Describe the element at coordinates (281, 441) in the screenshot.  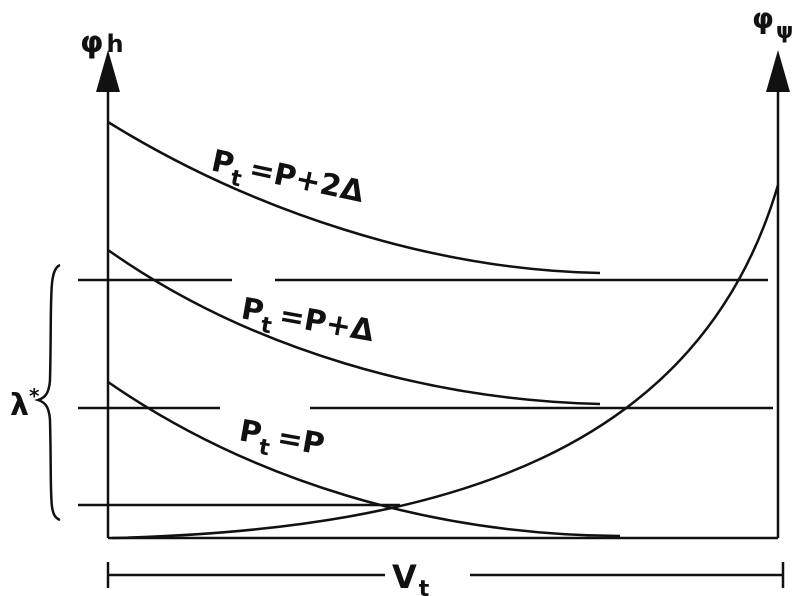
I see `curve-label: Pt=P` at that location.